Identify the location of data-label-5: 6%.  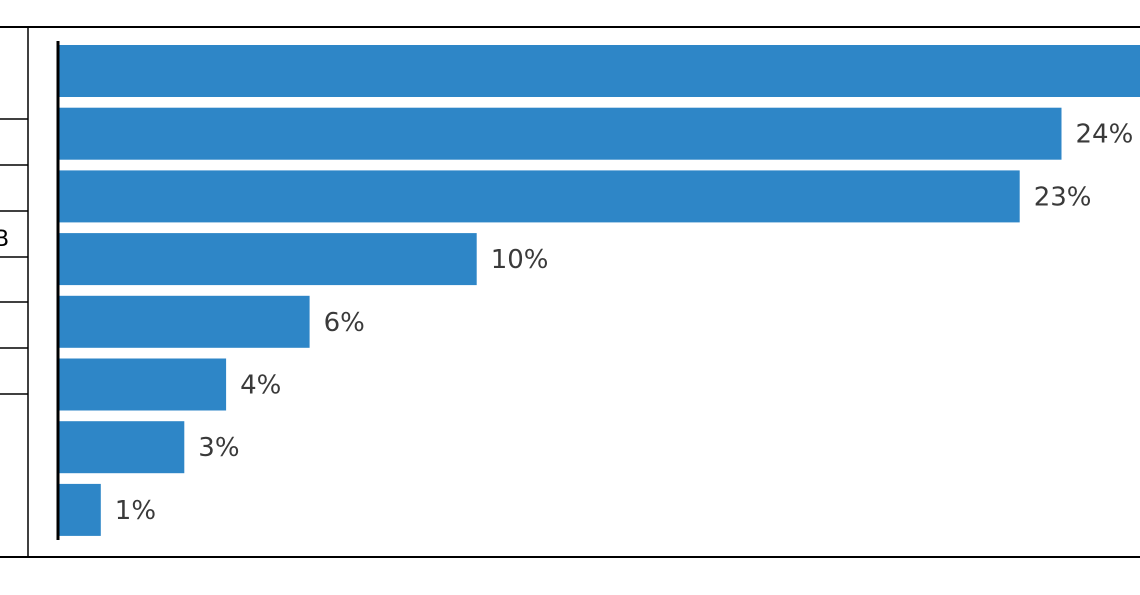
(344, 323).